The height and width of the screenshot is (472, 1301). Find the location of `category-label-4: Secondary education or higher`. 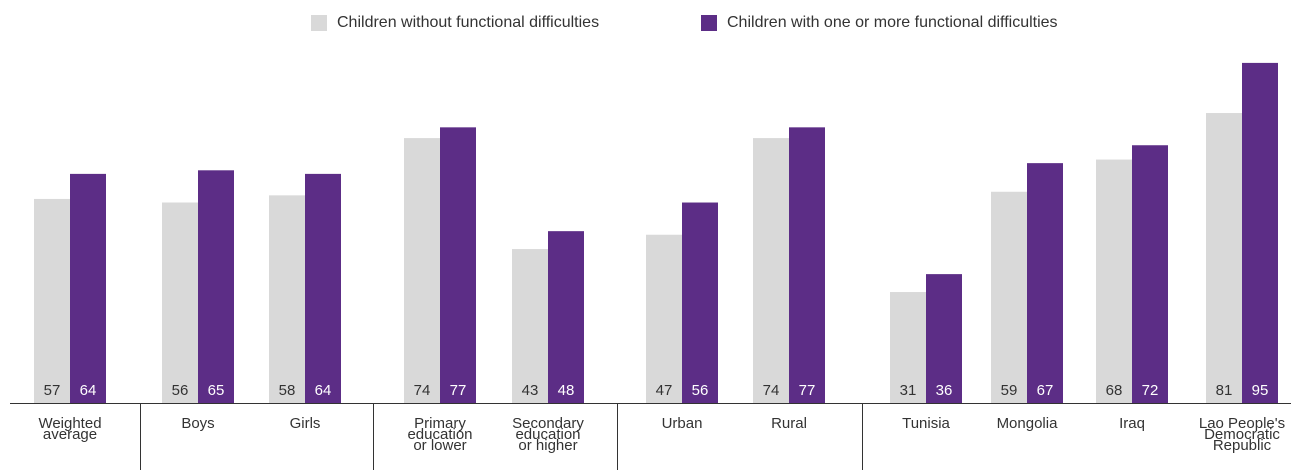

category-label-4: Secondary education or higher is located at coordinates (548, 434).